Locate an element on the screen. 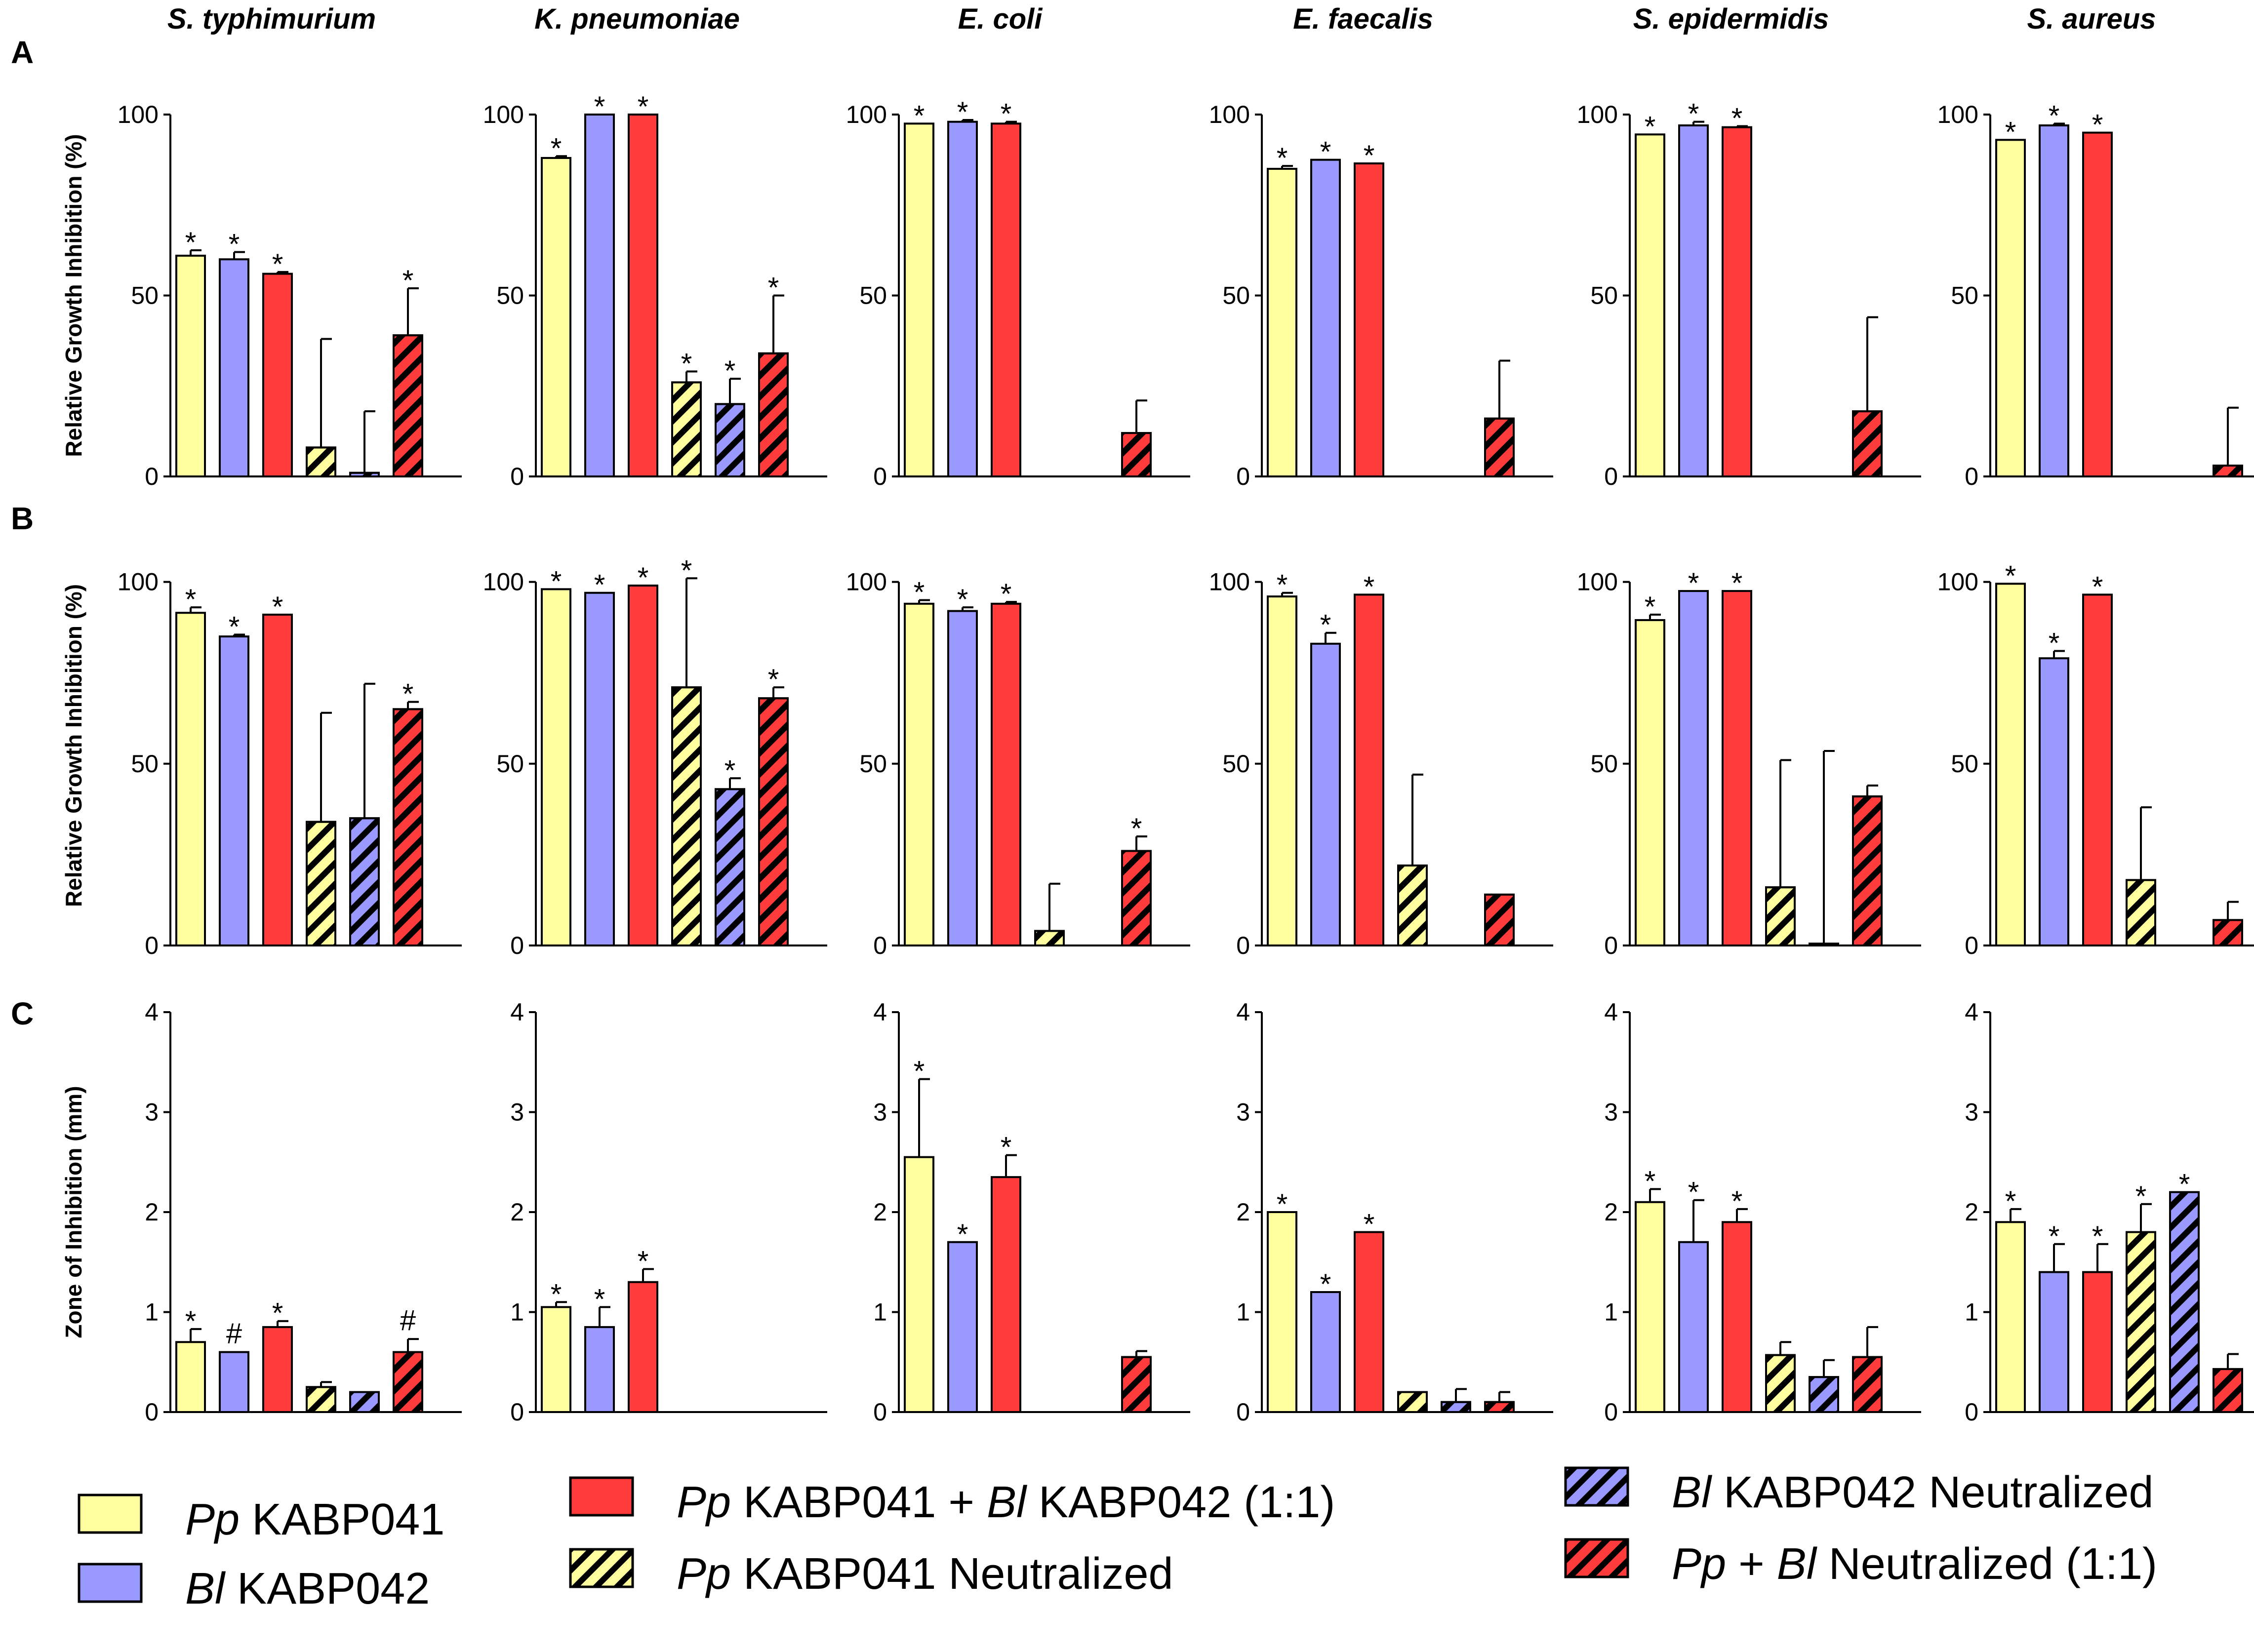  legend-text-part: Bl is located at coordinates (205, 1588).